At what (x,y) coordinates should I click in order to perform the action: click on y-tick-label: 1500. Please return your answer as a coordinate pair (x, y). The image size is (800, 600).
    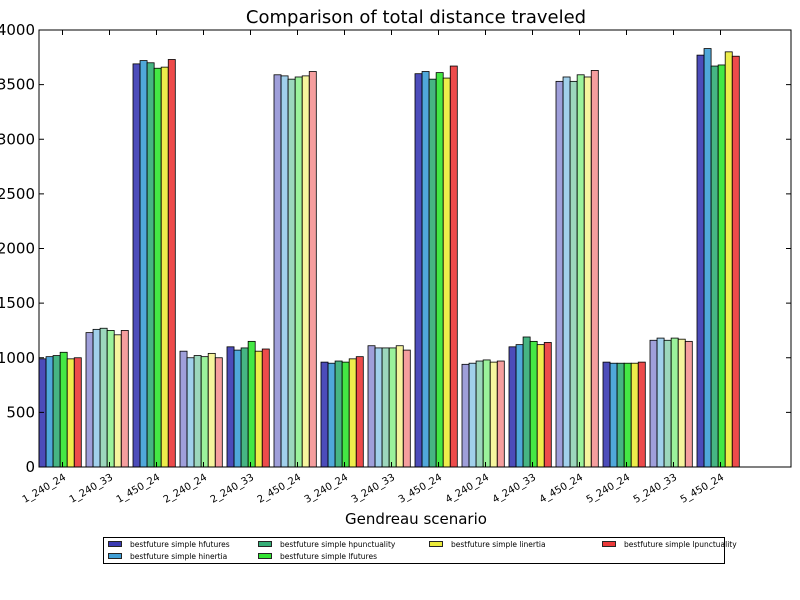
    Looking at the image, I should click on (17, 303).